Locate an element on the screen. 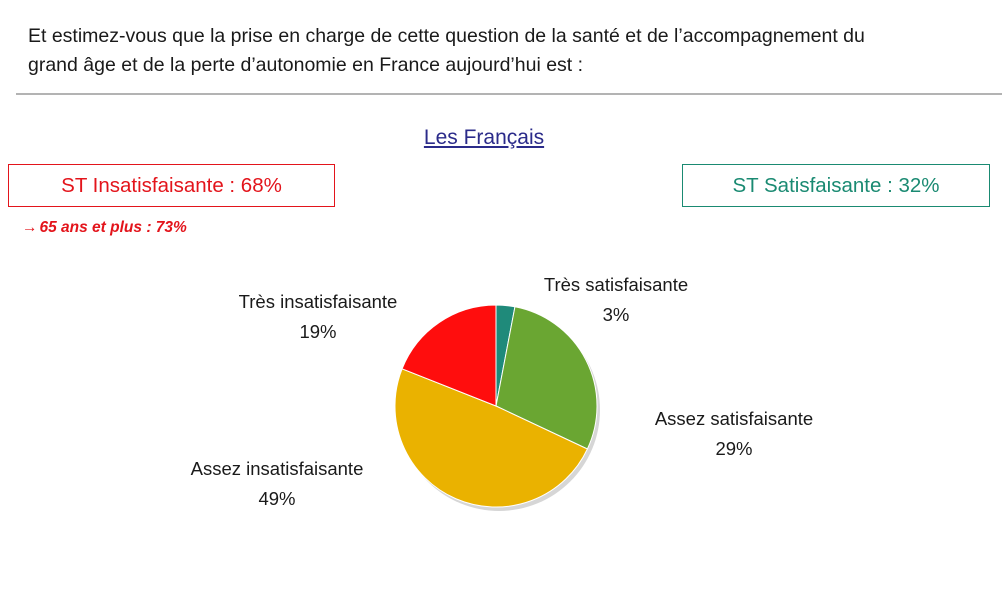 The height and width of the screenshot is (593, 1004). slice-label-value: 29% is located at coordinates (734, 448).